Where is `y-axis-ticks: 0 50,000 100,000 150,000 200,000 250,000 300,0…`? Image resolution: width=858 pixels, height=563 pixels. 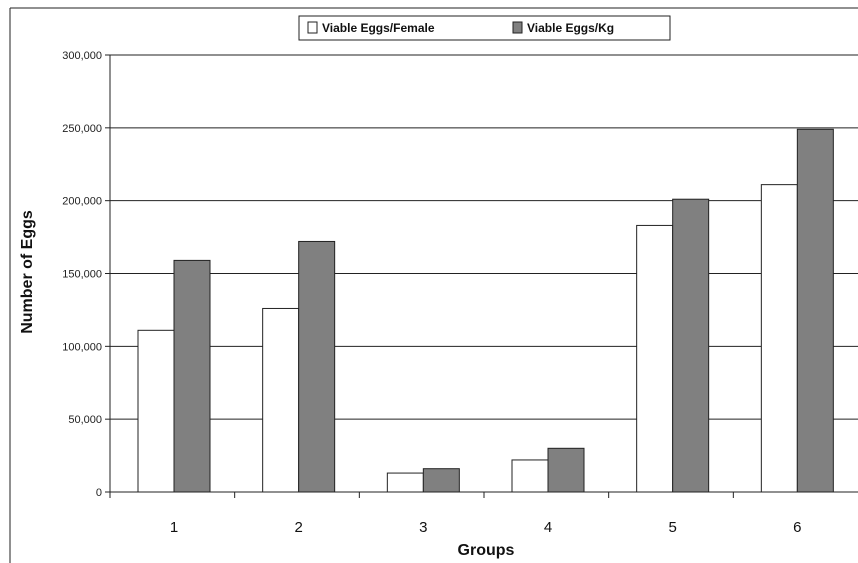
y-axis-ticks: 0 50,000 100,000 150,000 200,000 250,000 300,0… is located at coordinates (86, 274).